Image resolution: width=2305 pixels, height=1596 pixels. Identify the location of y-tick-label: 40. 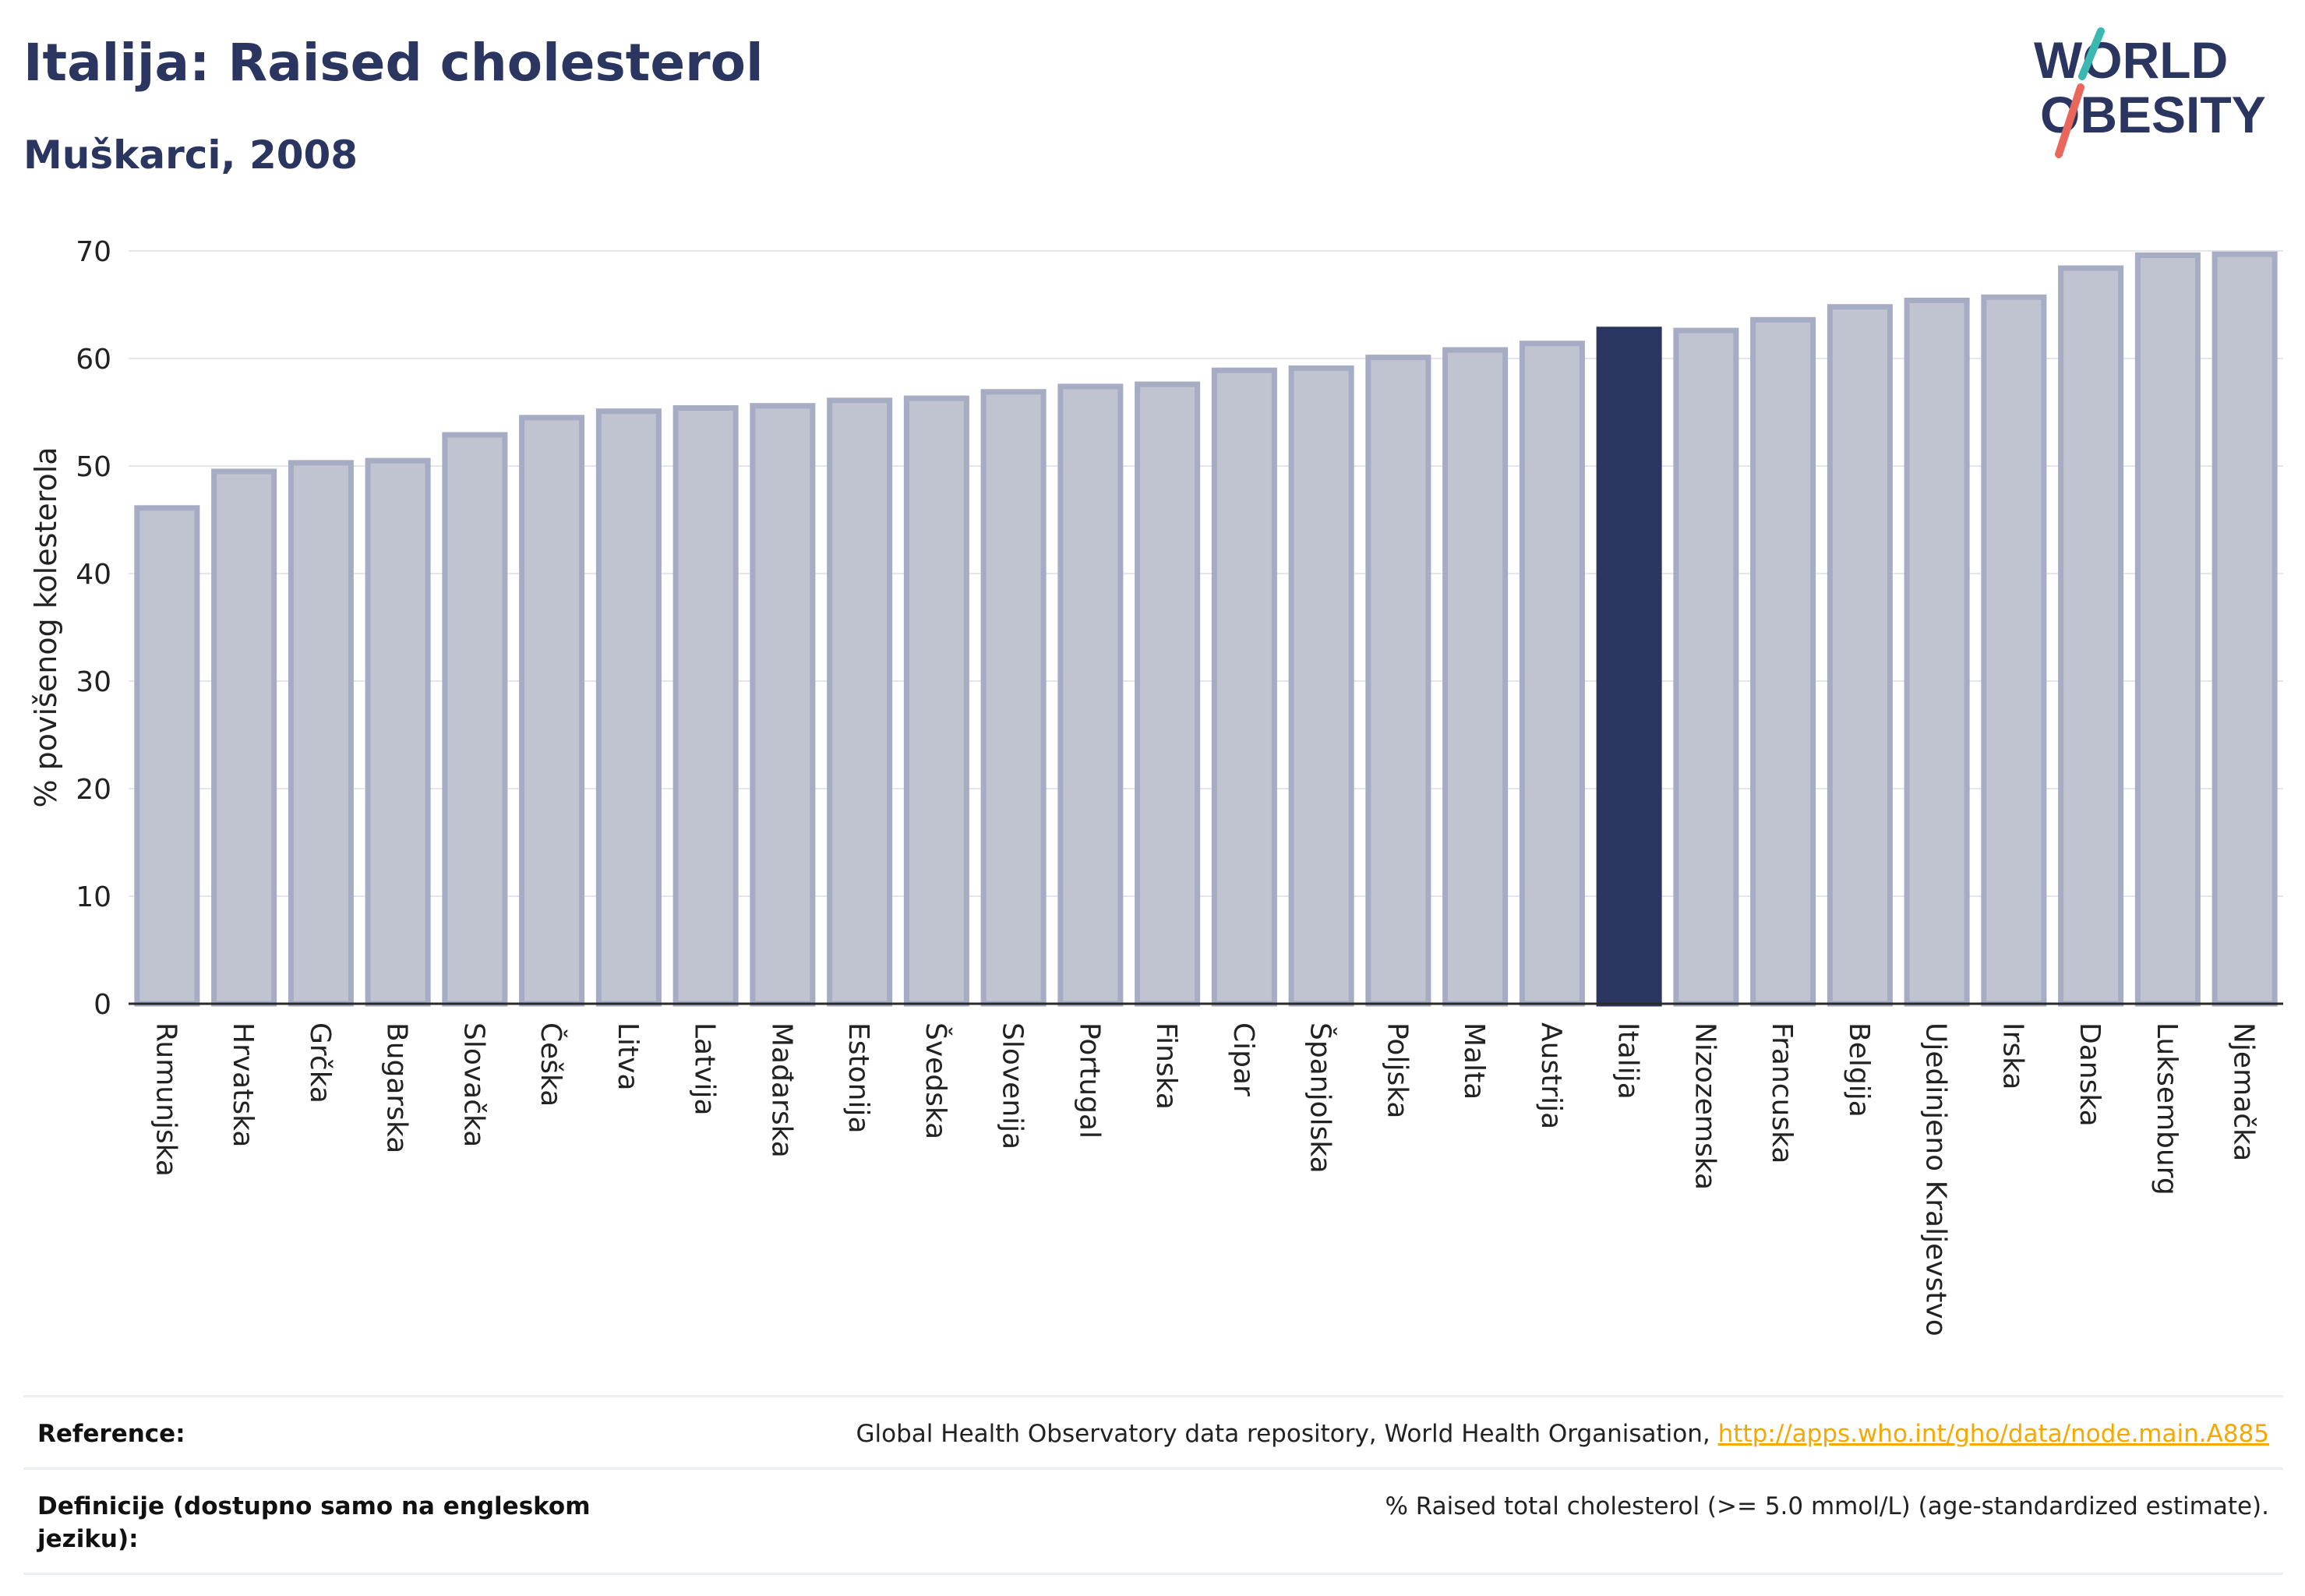
(93, 575).